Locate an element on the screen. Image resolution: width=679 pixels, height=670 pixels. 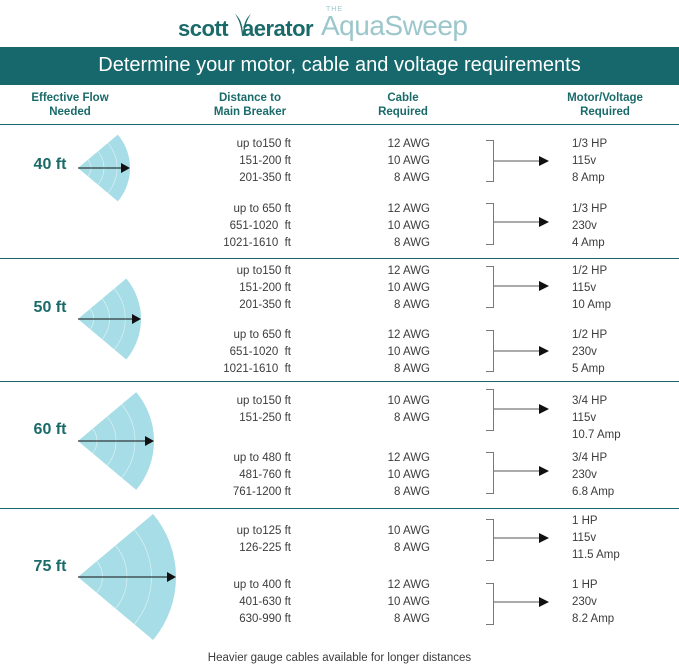
distance-value: 1021-1610 ft is located at coordinates (257, 369).